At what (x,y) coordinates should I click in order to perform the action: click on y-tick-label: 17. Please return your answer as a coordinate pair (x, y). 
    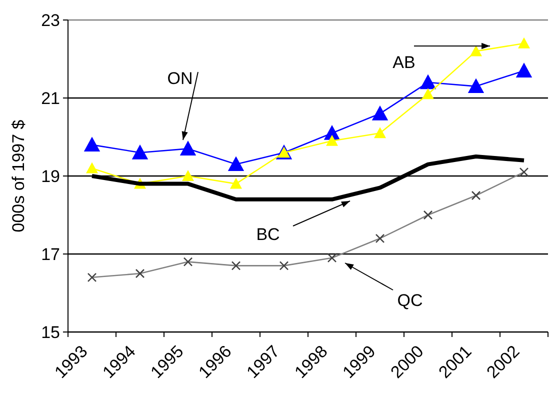
    Looking at the image, I should click on (50, 254).